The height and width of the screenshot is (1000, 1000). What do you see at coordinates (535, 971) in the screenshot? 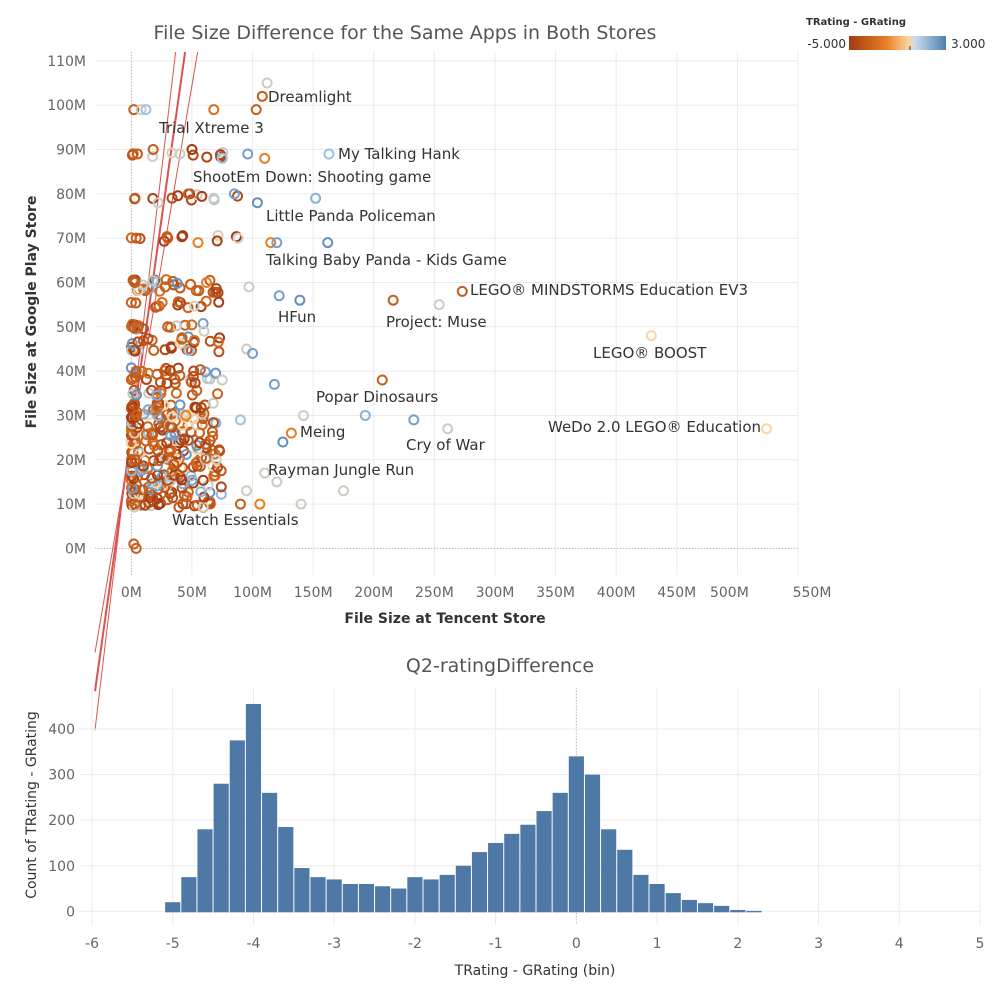
I see `histogram-x-axis-label: TRating - GRating (bin)` at bounding box center [535, 971].